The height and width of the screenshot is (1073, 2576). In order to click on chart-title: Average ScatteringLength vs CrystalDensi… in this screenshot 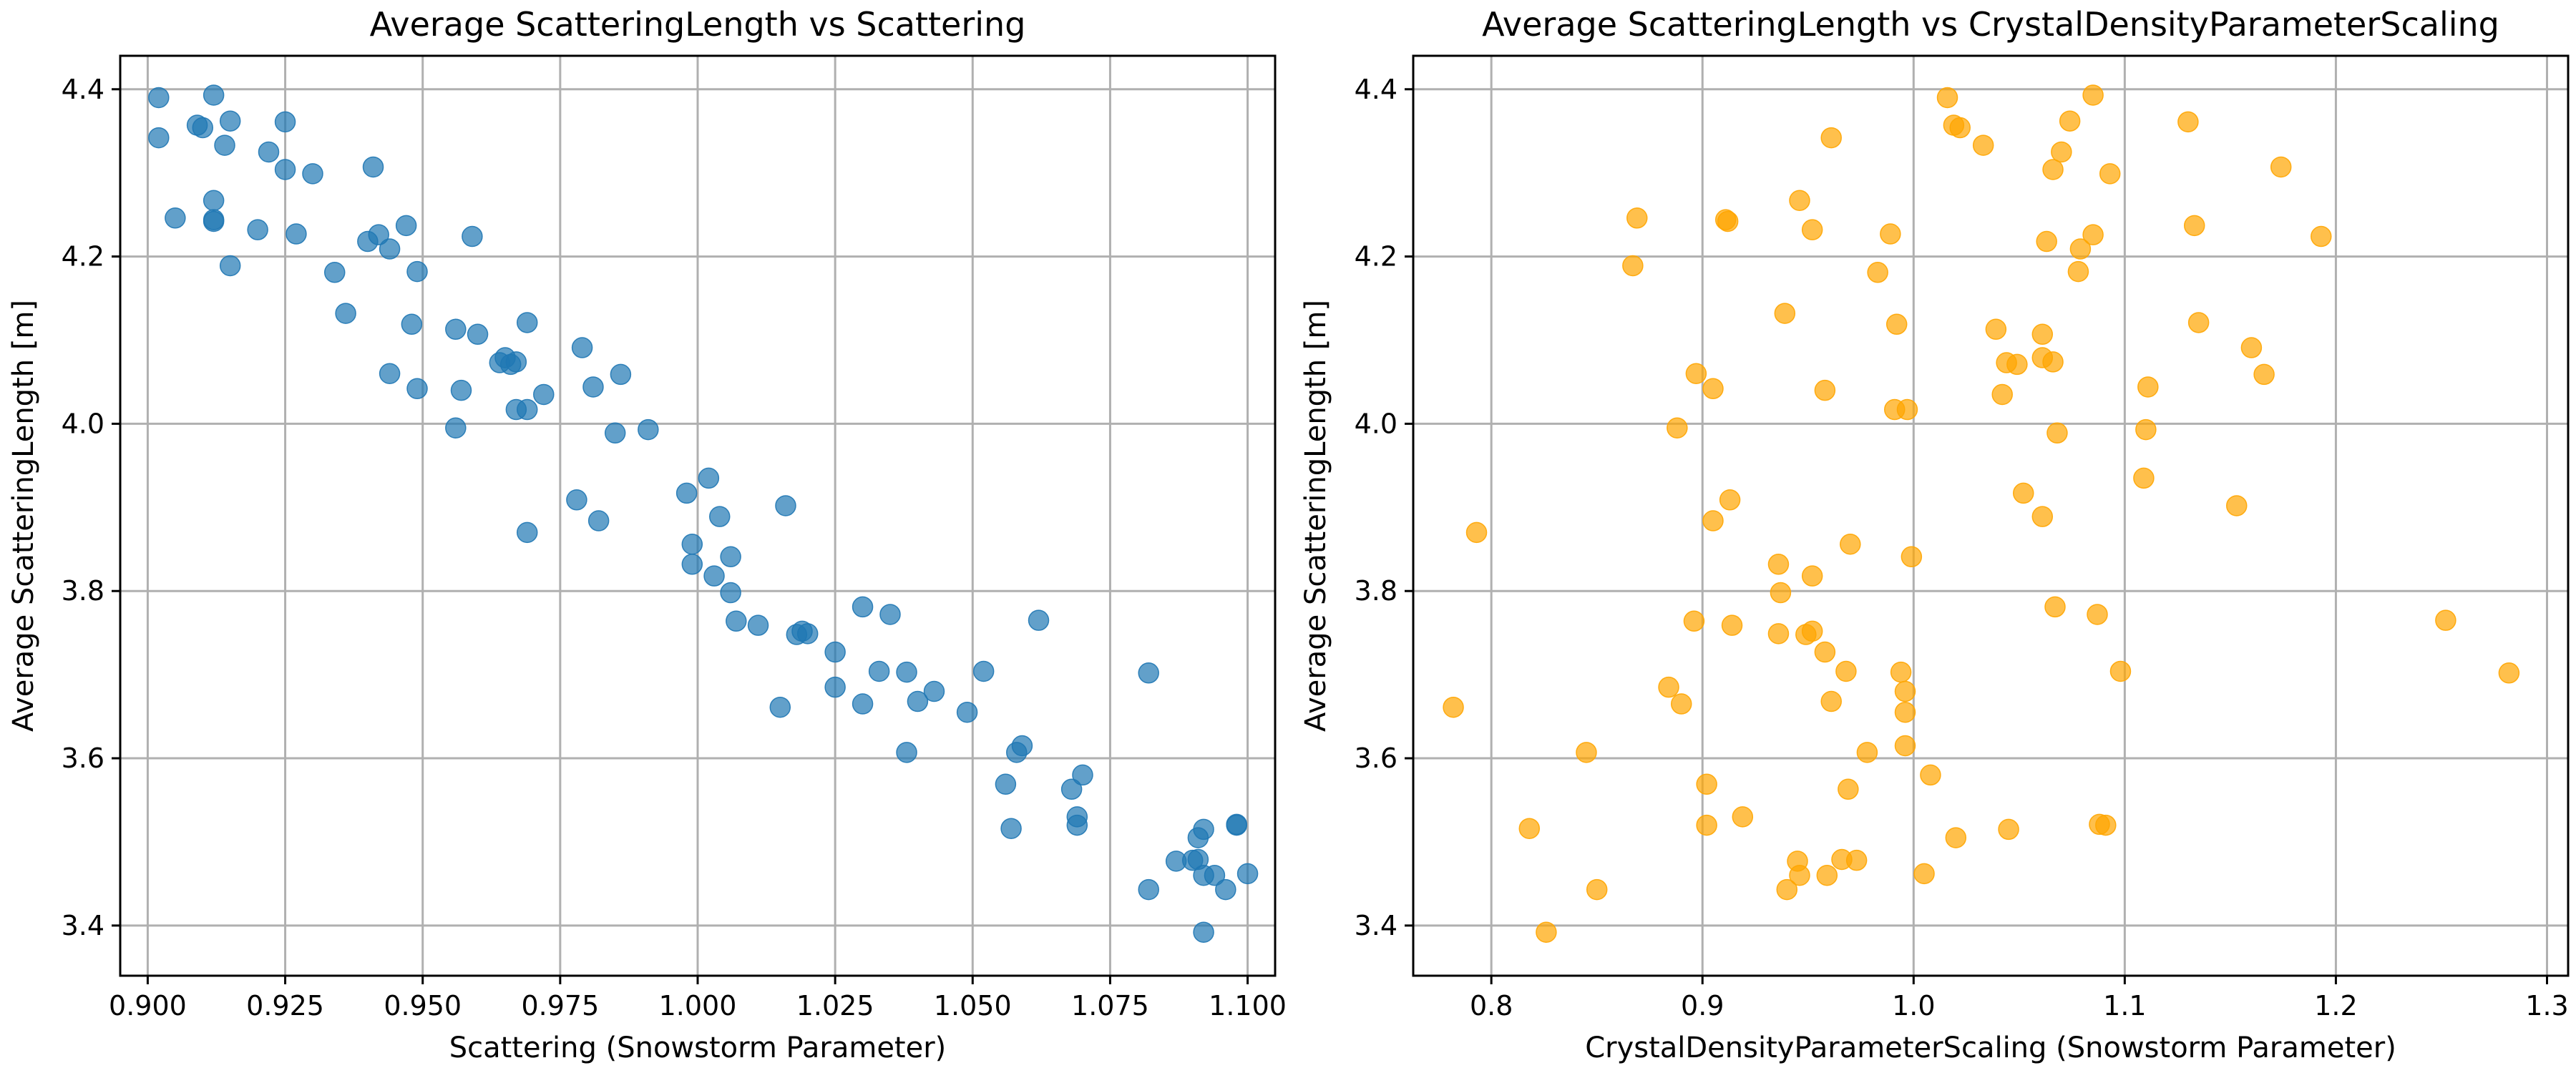, I will do `click(1990, 25)`.